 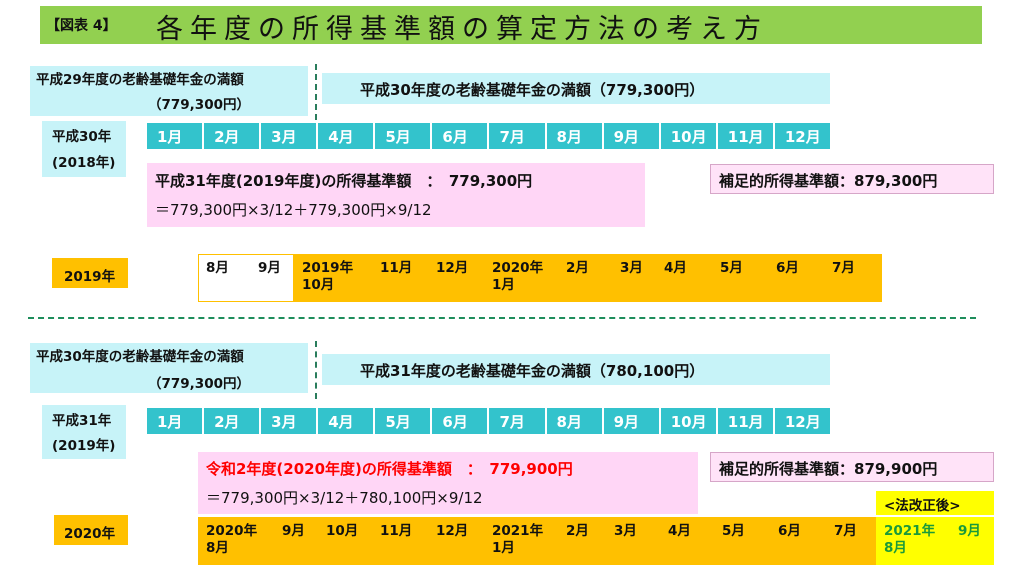 I want to click on s2-timeline-after-law, so click(x=935, y=541).